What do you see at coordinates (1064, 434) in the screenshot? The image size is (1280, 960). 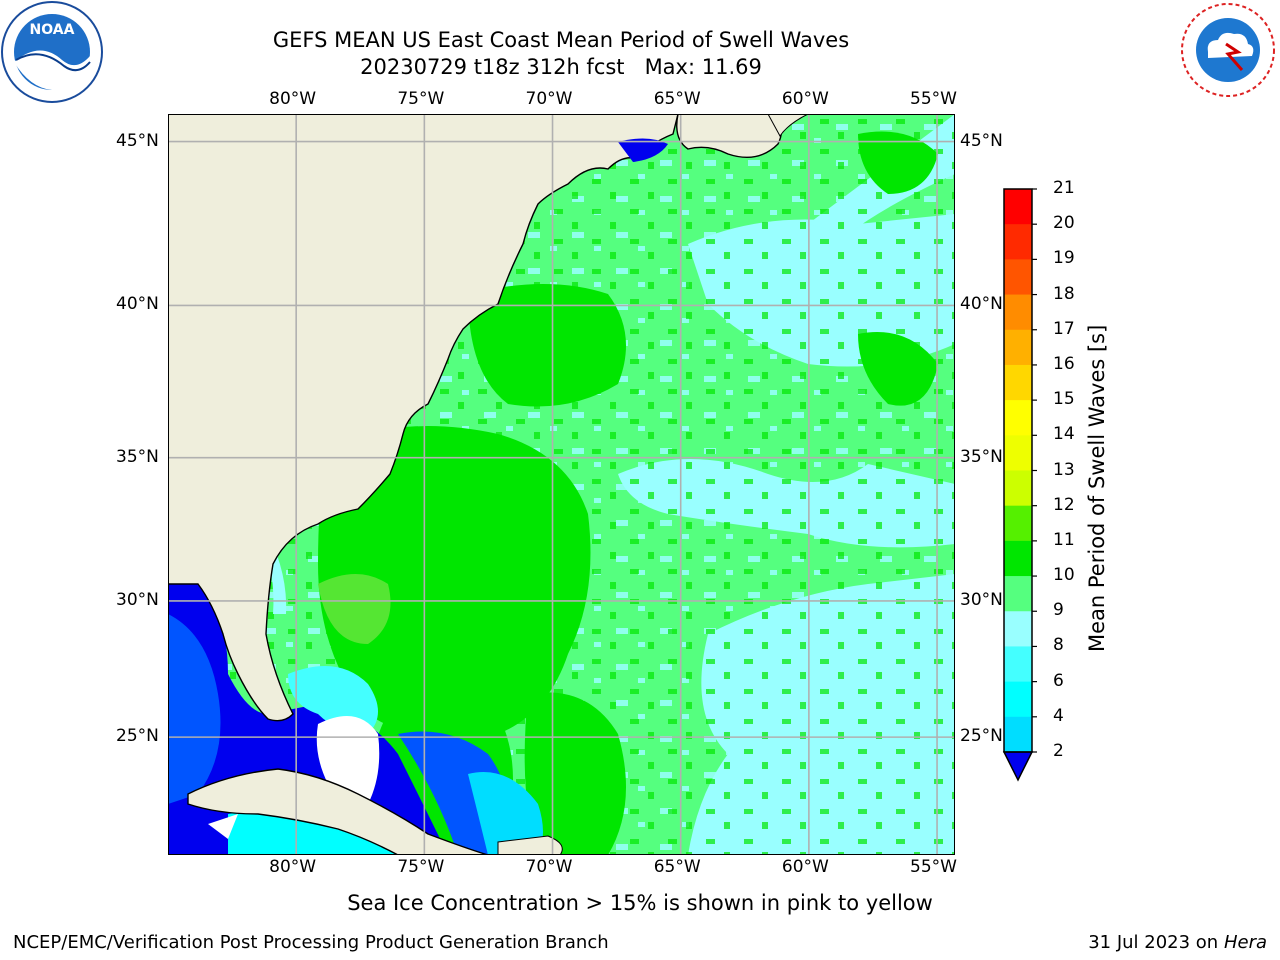 I see `colorbar-tick-label: 14` at bounding box center [1064, 434].